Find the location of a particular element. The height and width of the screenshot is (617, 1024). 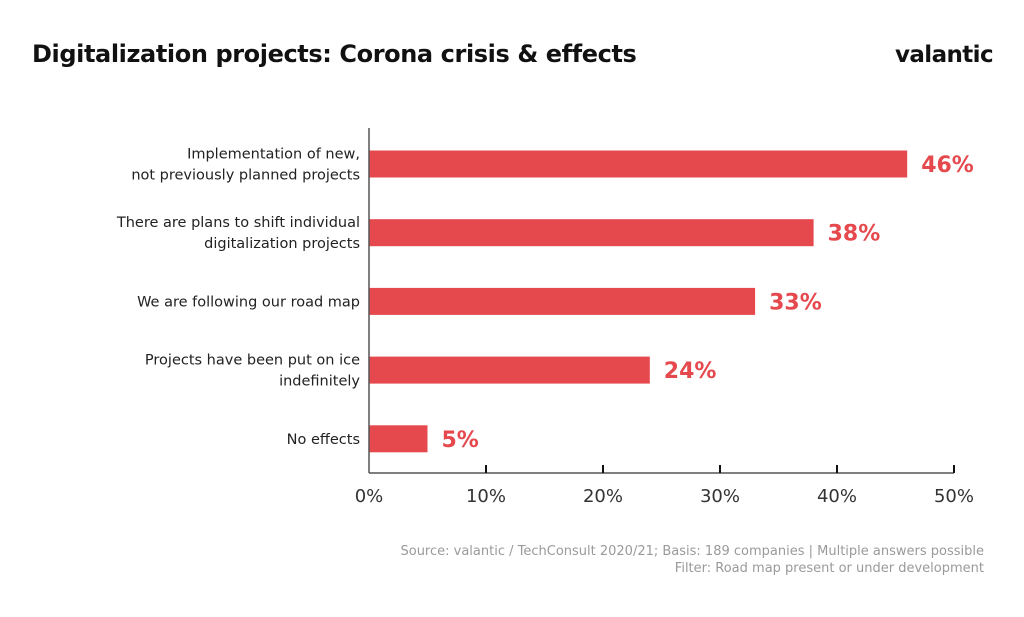

value-label: 5% is located at coordinates (460, 440).